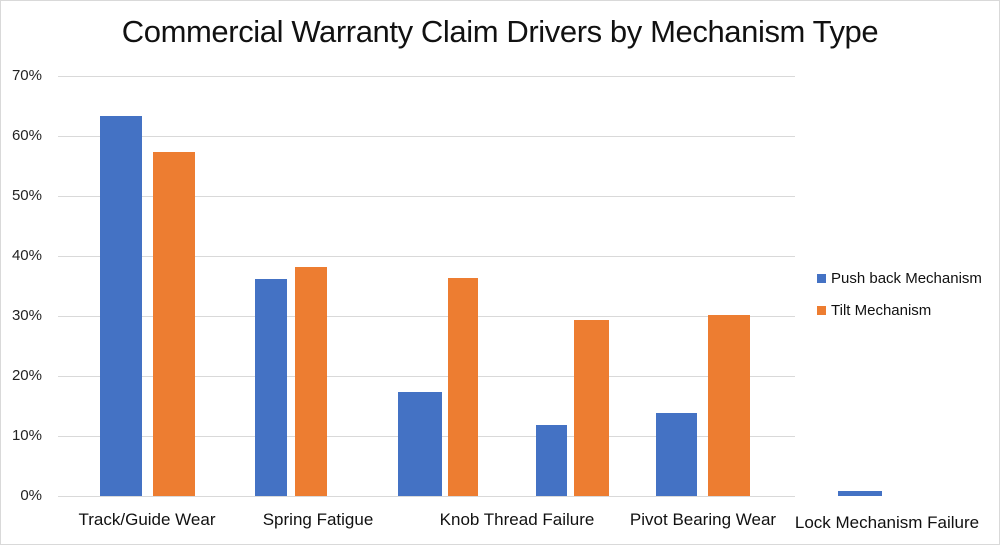  What do you see at coordinates (26, 315) in the screenshot?
I see `y-tick-label: 30%` at bounding box center [26, 315].